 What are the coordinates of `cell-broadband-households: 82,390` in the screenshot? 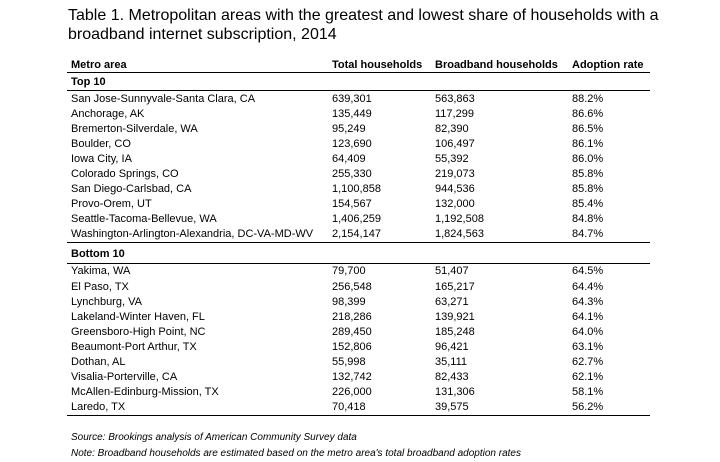 It's located at (452, 128).